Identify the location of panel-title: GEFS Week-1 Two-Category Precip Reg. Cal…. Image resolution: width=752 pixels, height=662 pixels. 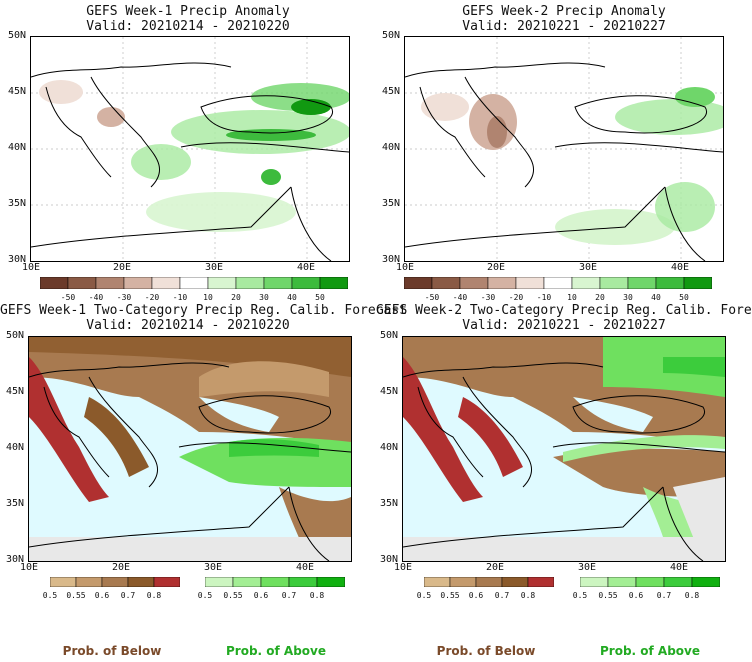
(203, 310).